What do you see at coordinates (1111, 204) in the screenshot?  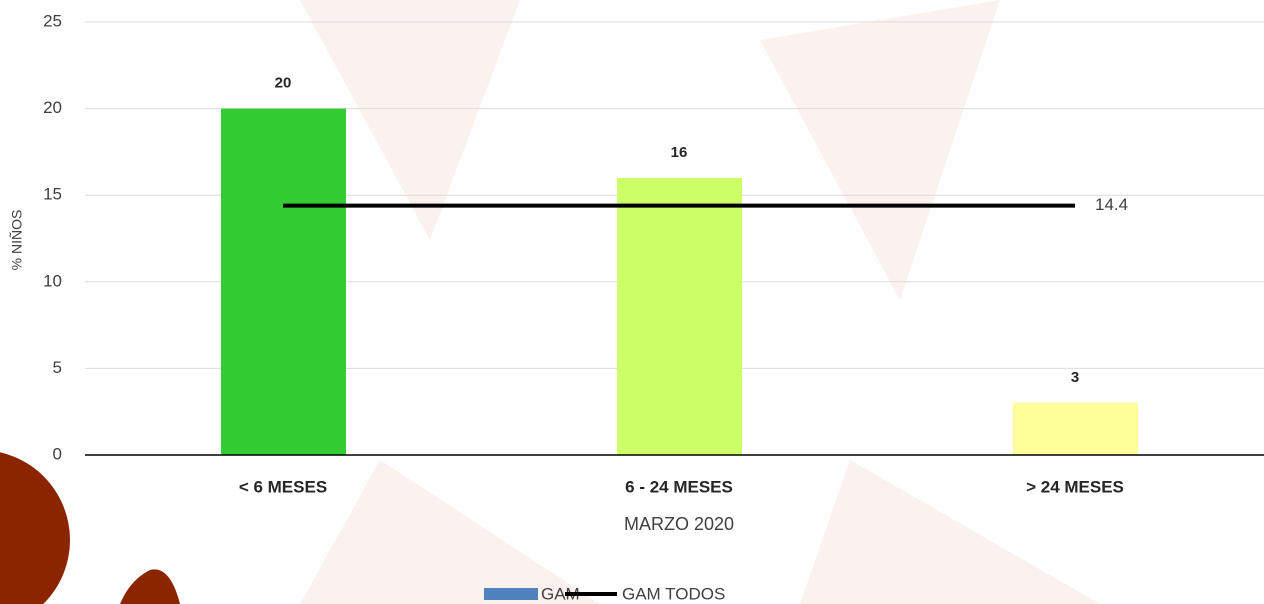 I see `data-label: 14.4` at bounding box center [1111, 204].